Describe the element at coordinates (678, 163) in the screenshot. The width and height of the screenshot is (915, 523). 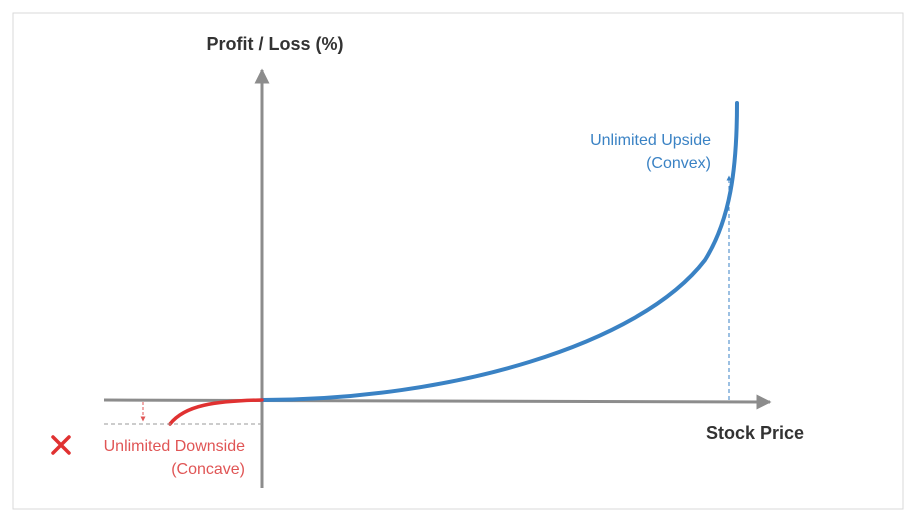
I see `upside-label-line2: (Convex)` at that location.